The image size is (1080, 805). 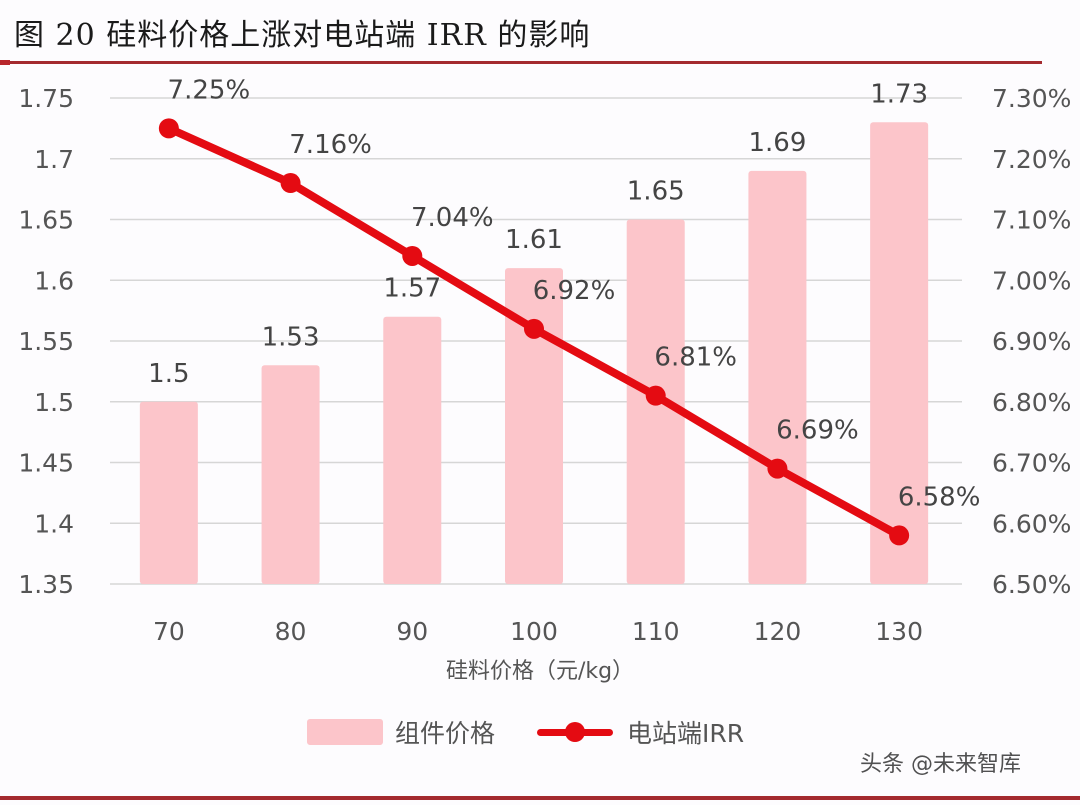 I want to click on y-right-tick: 6.50%, so click(x=1031, y=584).